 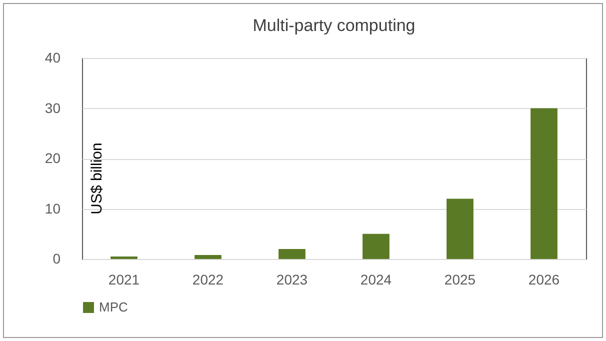 What do you see at coordinates (52, 208) in the screenshot?
I see `y-tick-label: 10` at bounding box center [52, 208].